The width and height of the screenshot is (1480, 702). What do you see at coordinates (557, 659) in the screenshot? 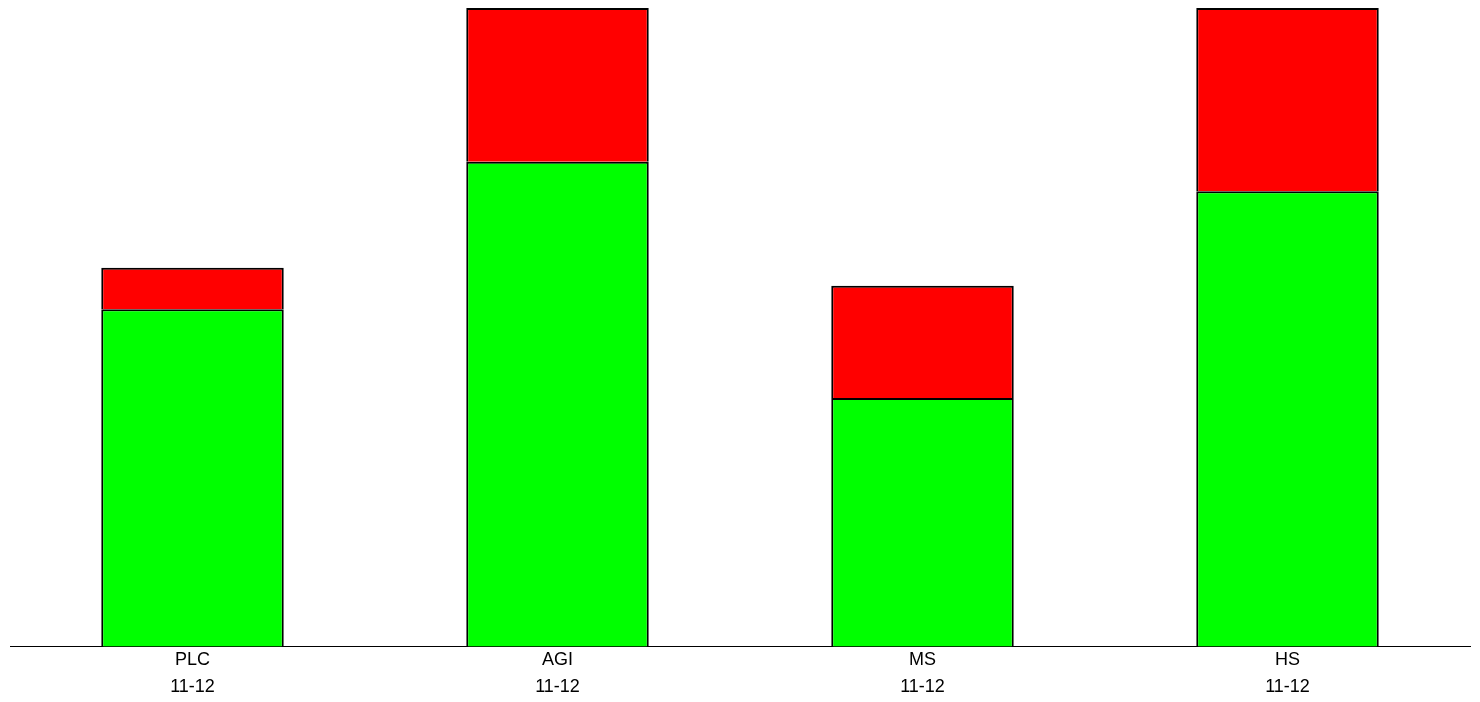
I see `x-tick-label: AGI` at bounding box center [557, 659].